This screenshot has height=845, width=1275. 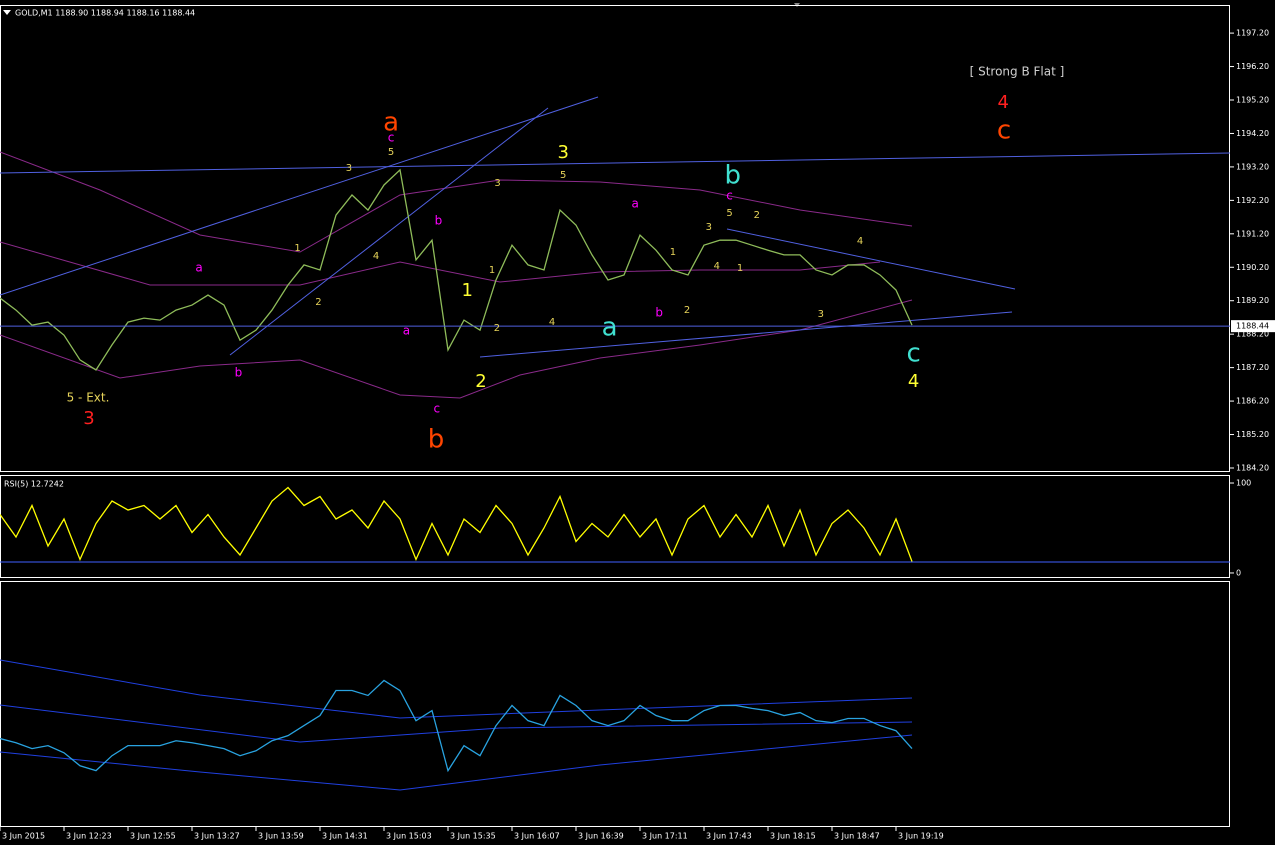 I want to click on band-lower, so click(x=456, y=762).